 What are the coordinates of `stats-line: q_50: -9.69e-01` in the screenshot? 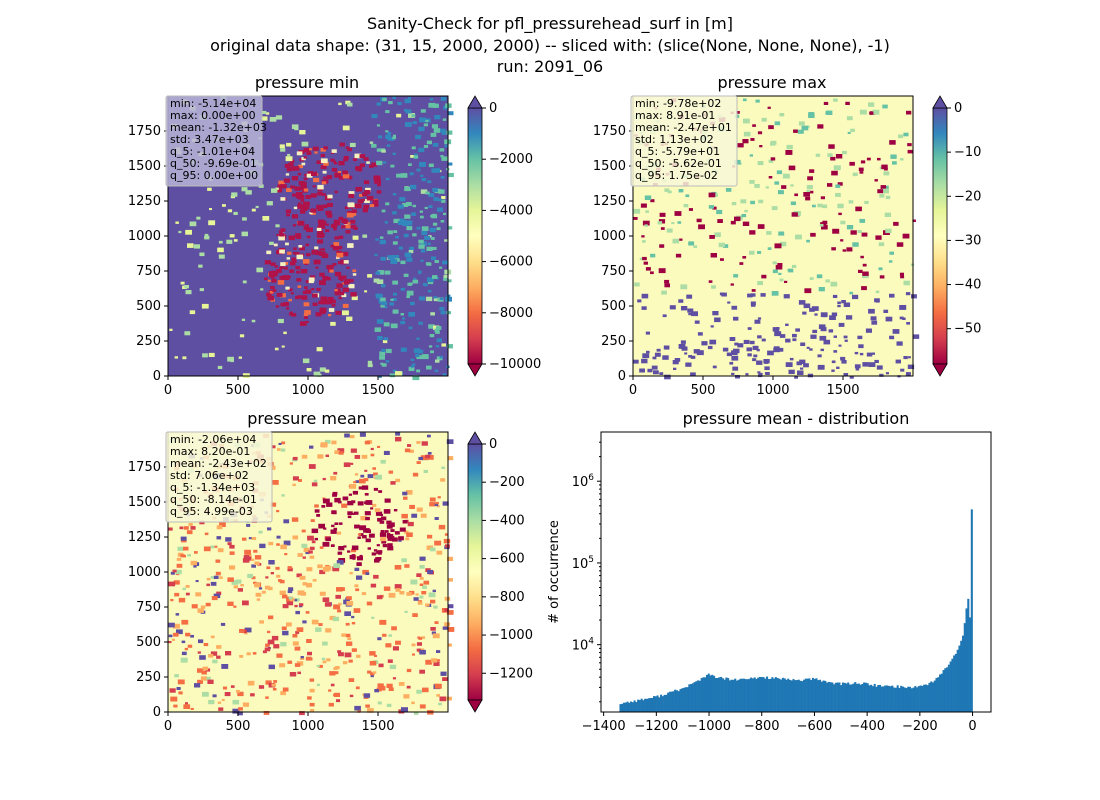 It's located at (213, 163).